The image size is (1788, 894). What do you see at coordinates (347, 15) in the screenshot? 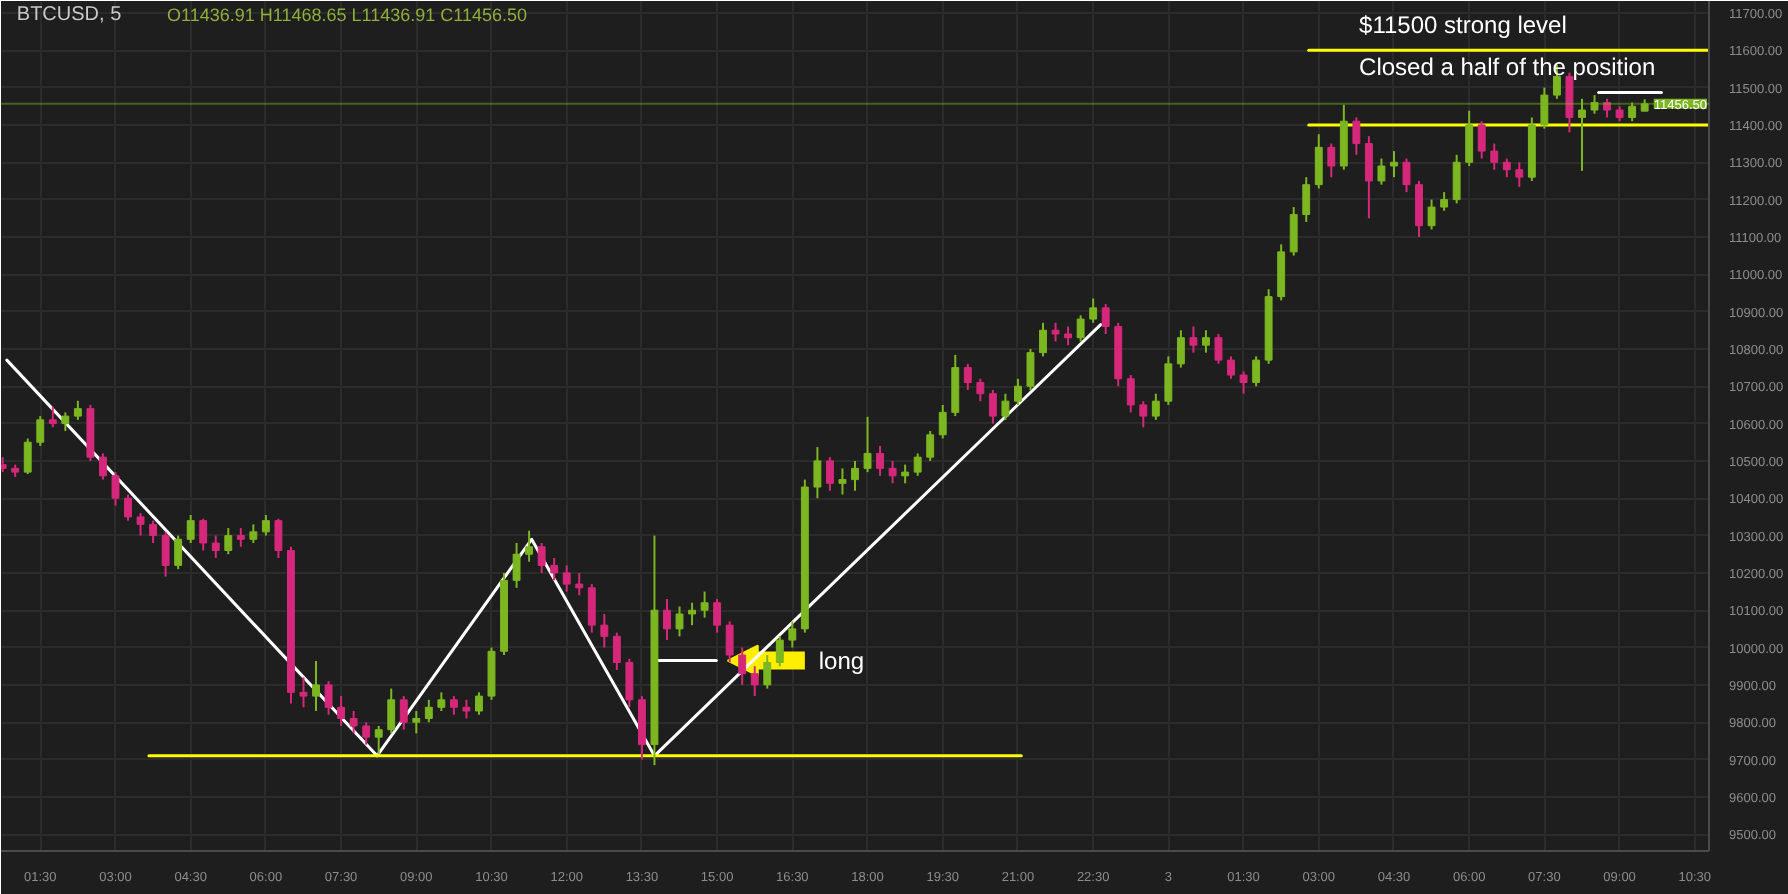
I see `chart-subtitle: O11436.91 H11468.65 L11436.91 C11456.50` at bounding box center [347, 15].